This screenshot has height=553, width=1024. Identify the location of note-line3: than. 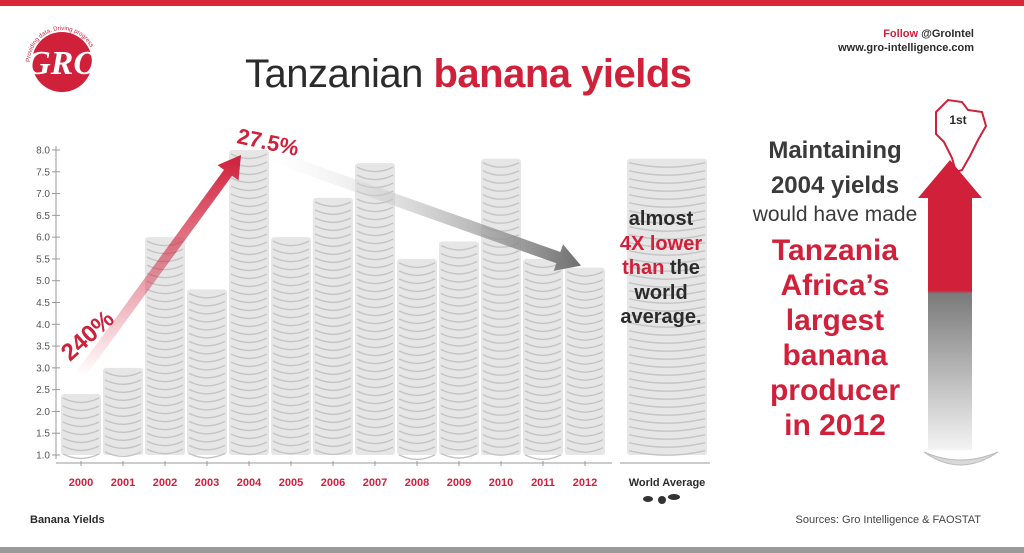
(643, 268).